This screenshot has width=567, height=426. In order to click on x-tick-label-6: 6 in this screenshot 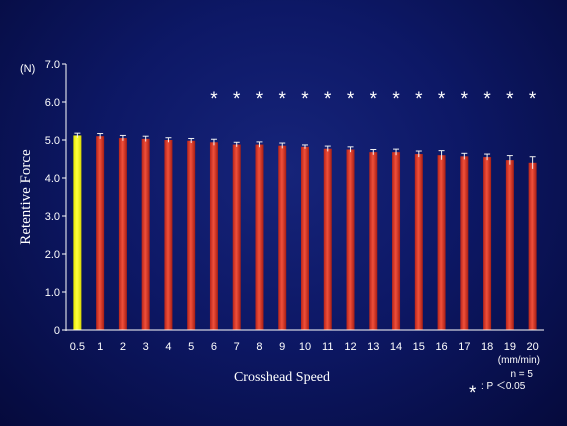, I will do `click(214, 347)`.